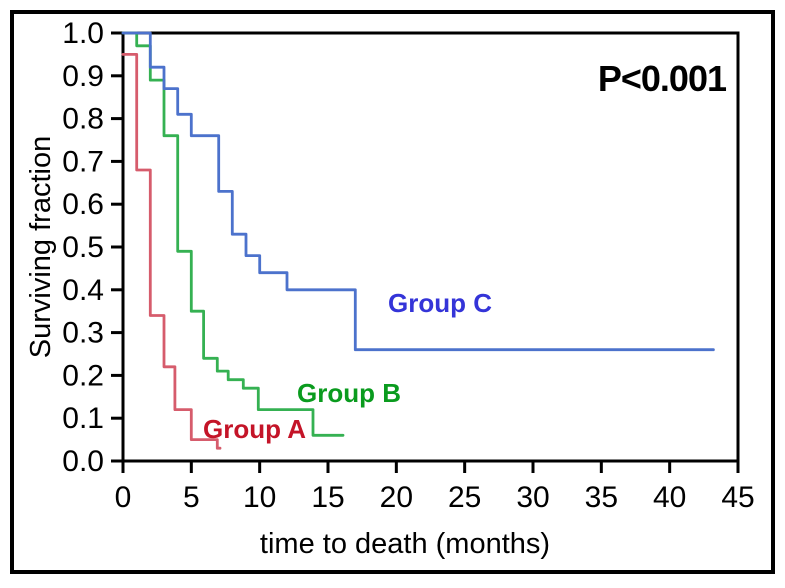  What do you see at coordinates (171, 251) in the screenshot?
I see `group-a-curve` at bounding box center [171, 251].